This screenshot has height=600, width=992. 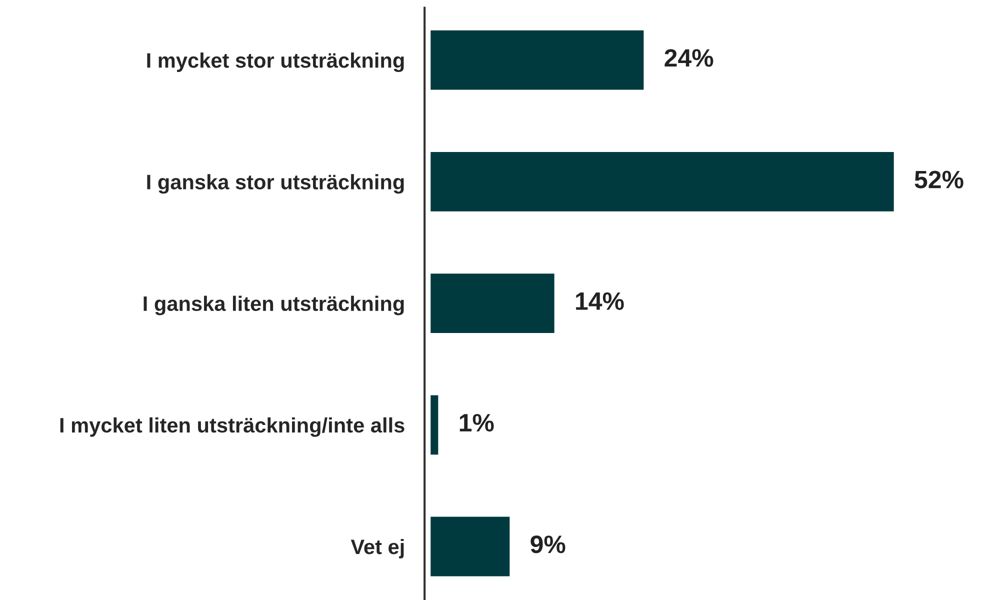 What do you see at coordinates (377, 548) in the screenshot?
I see `y-tick-label: Vet ej` at bounding box center [377, 548].